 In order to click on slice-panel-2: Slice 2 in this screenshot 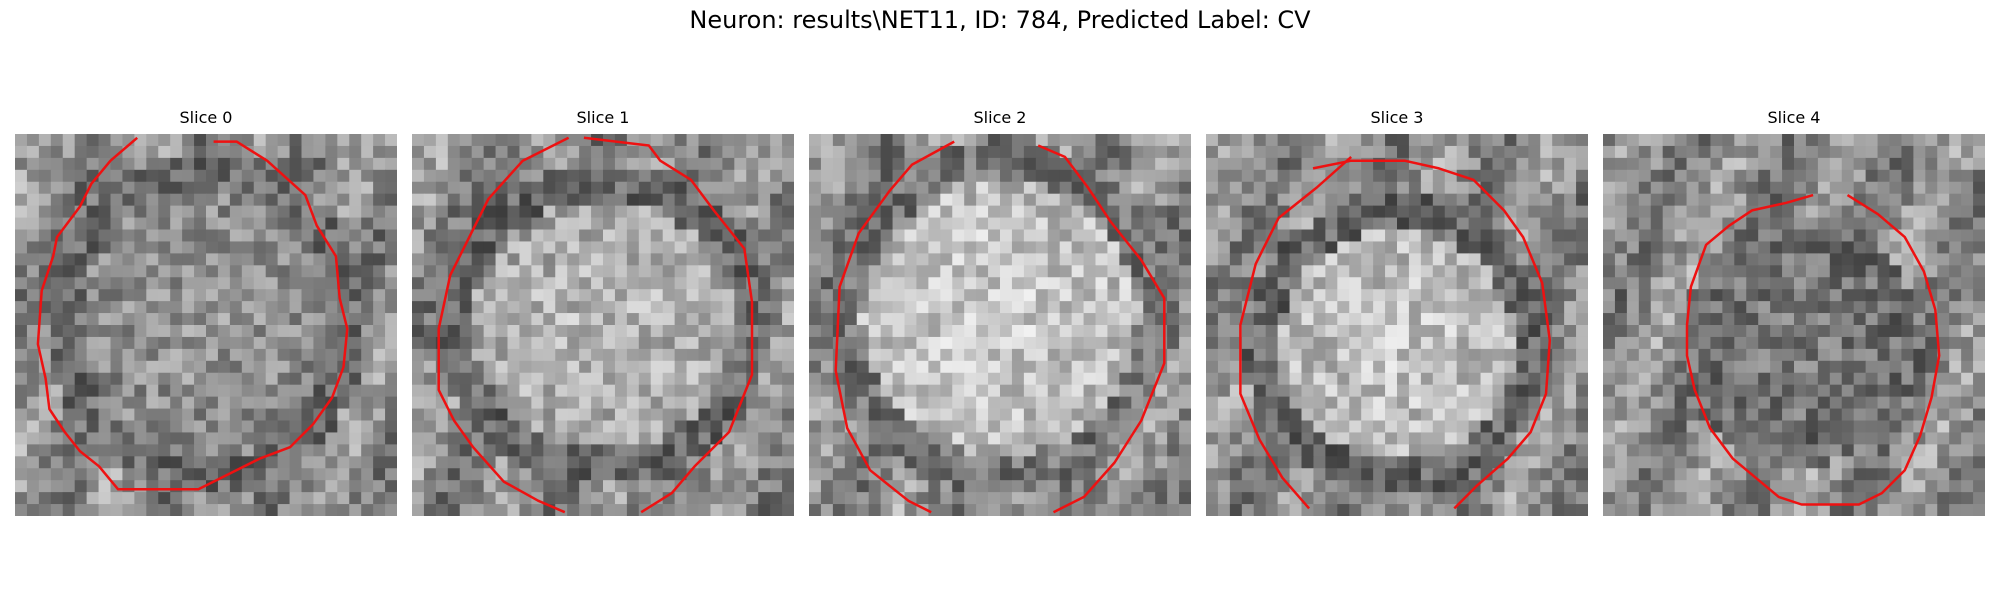, I will do `click(1000, 312)`.